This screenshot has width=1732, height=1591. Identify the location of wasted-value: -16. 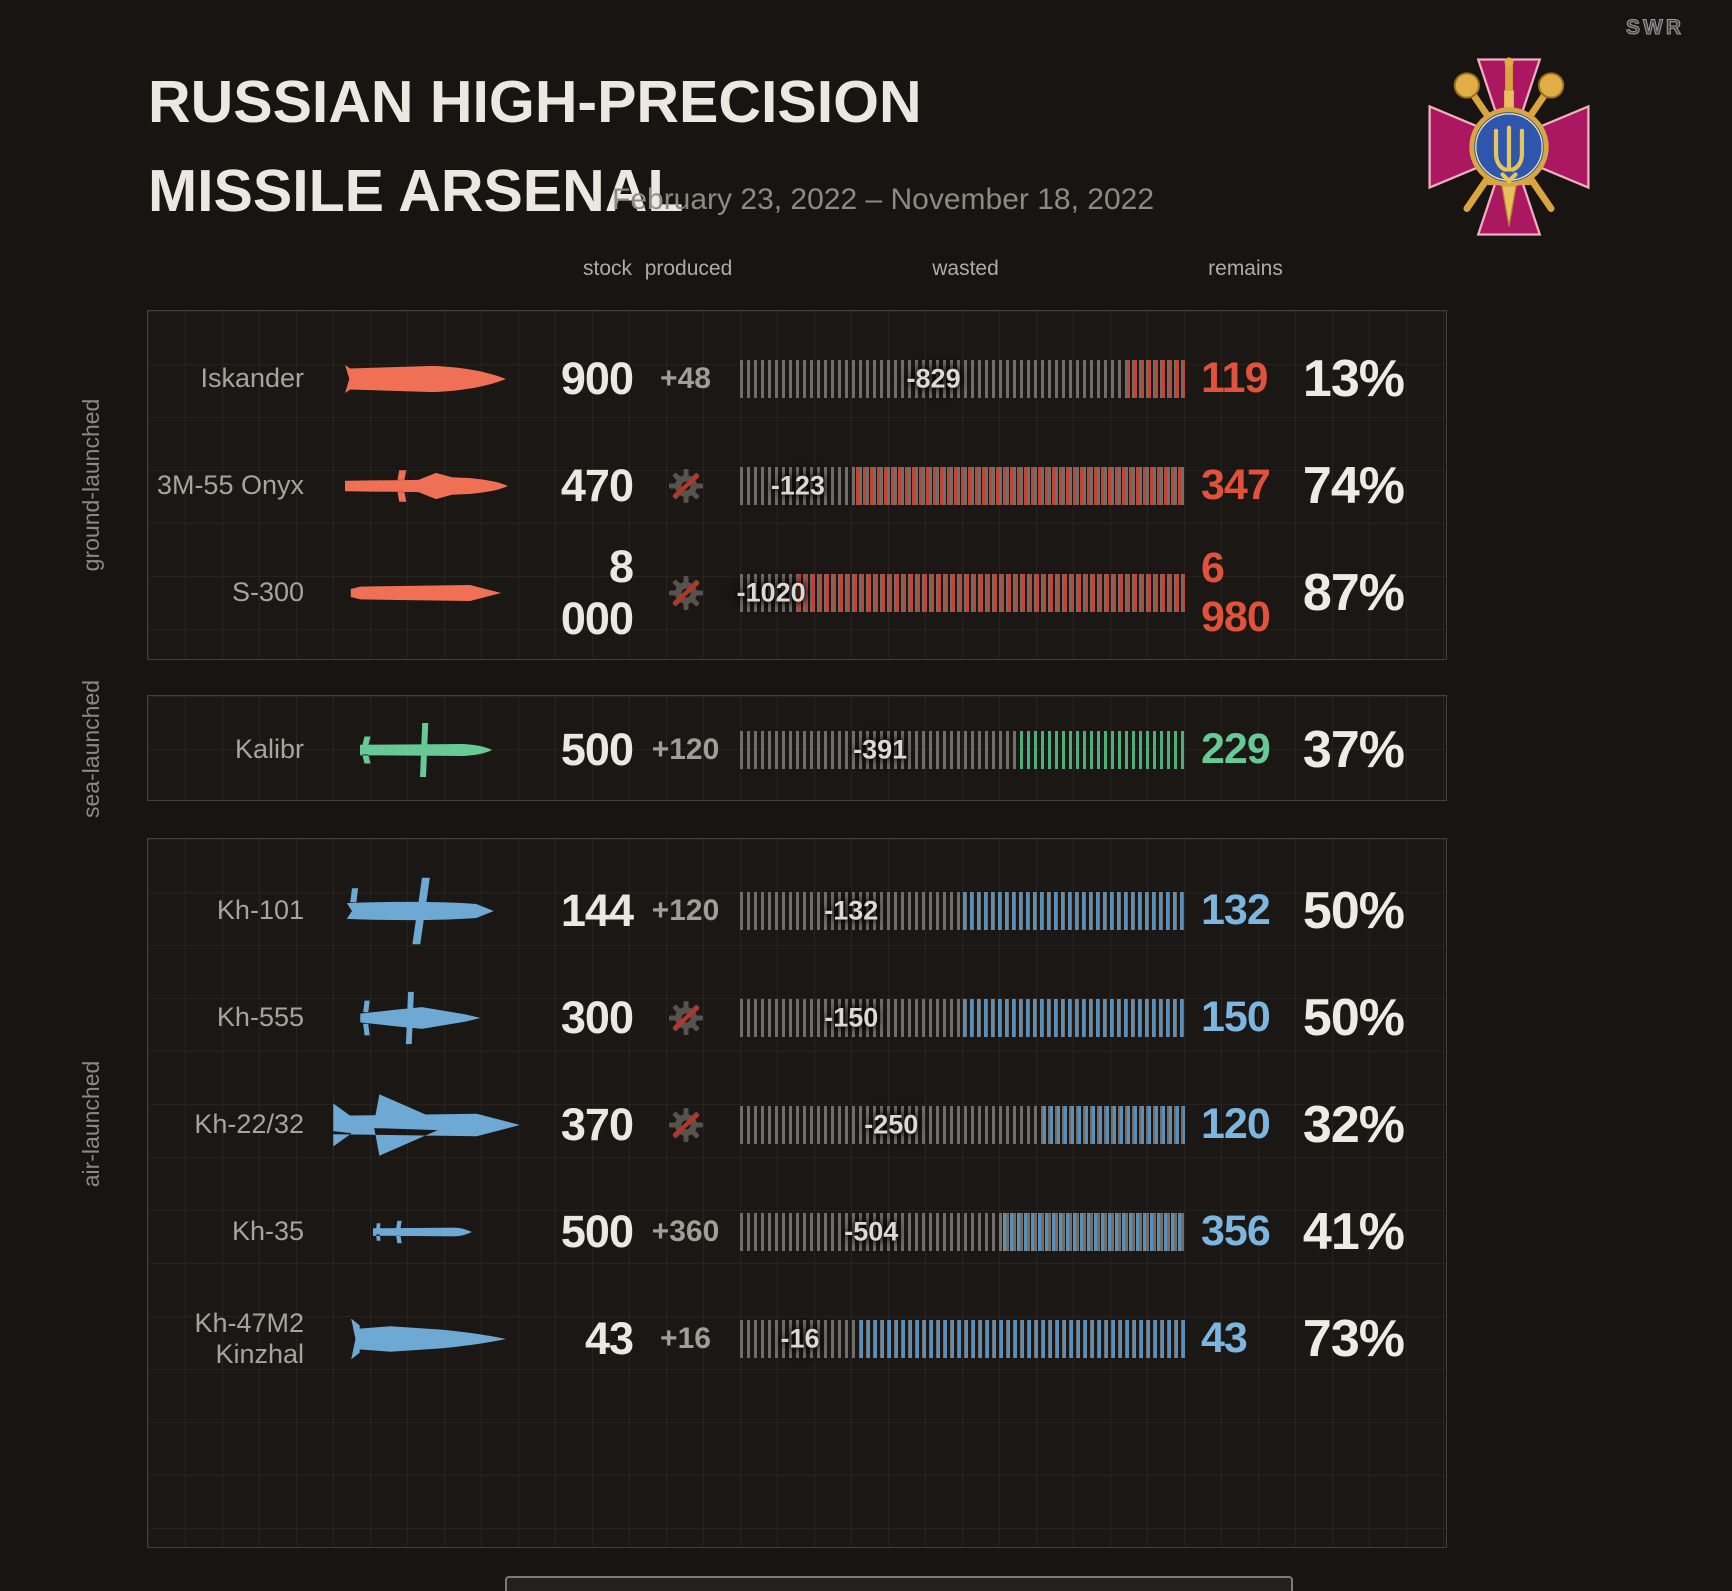
(800, 1338).